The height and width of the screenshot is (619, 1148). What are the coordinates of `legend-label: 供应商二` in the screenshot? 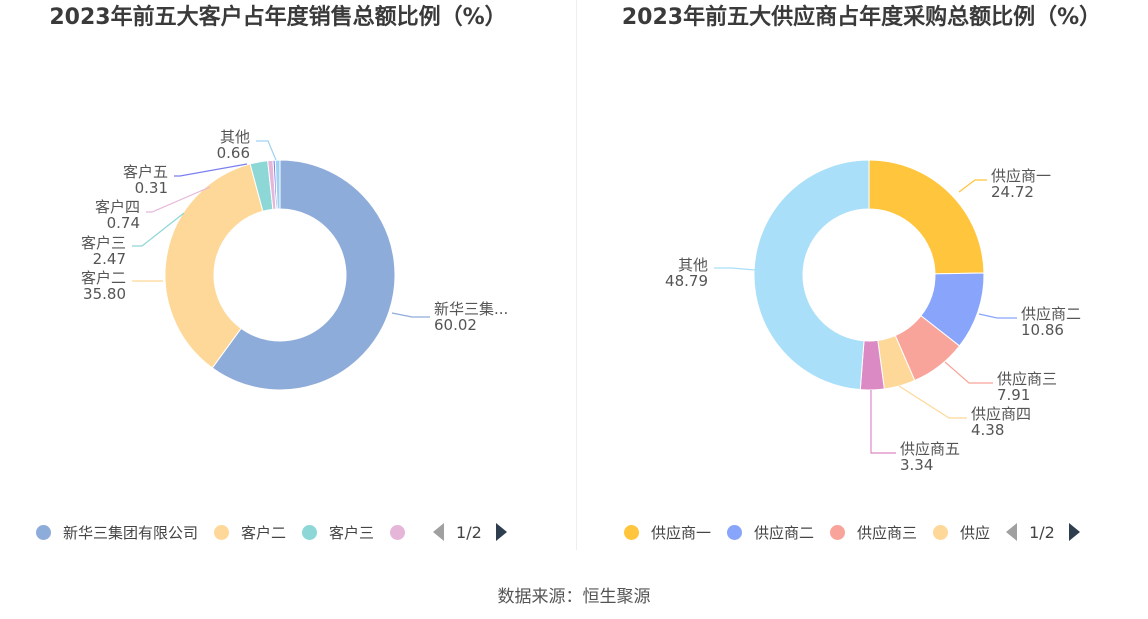 It's located at (784, 532).